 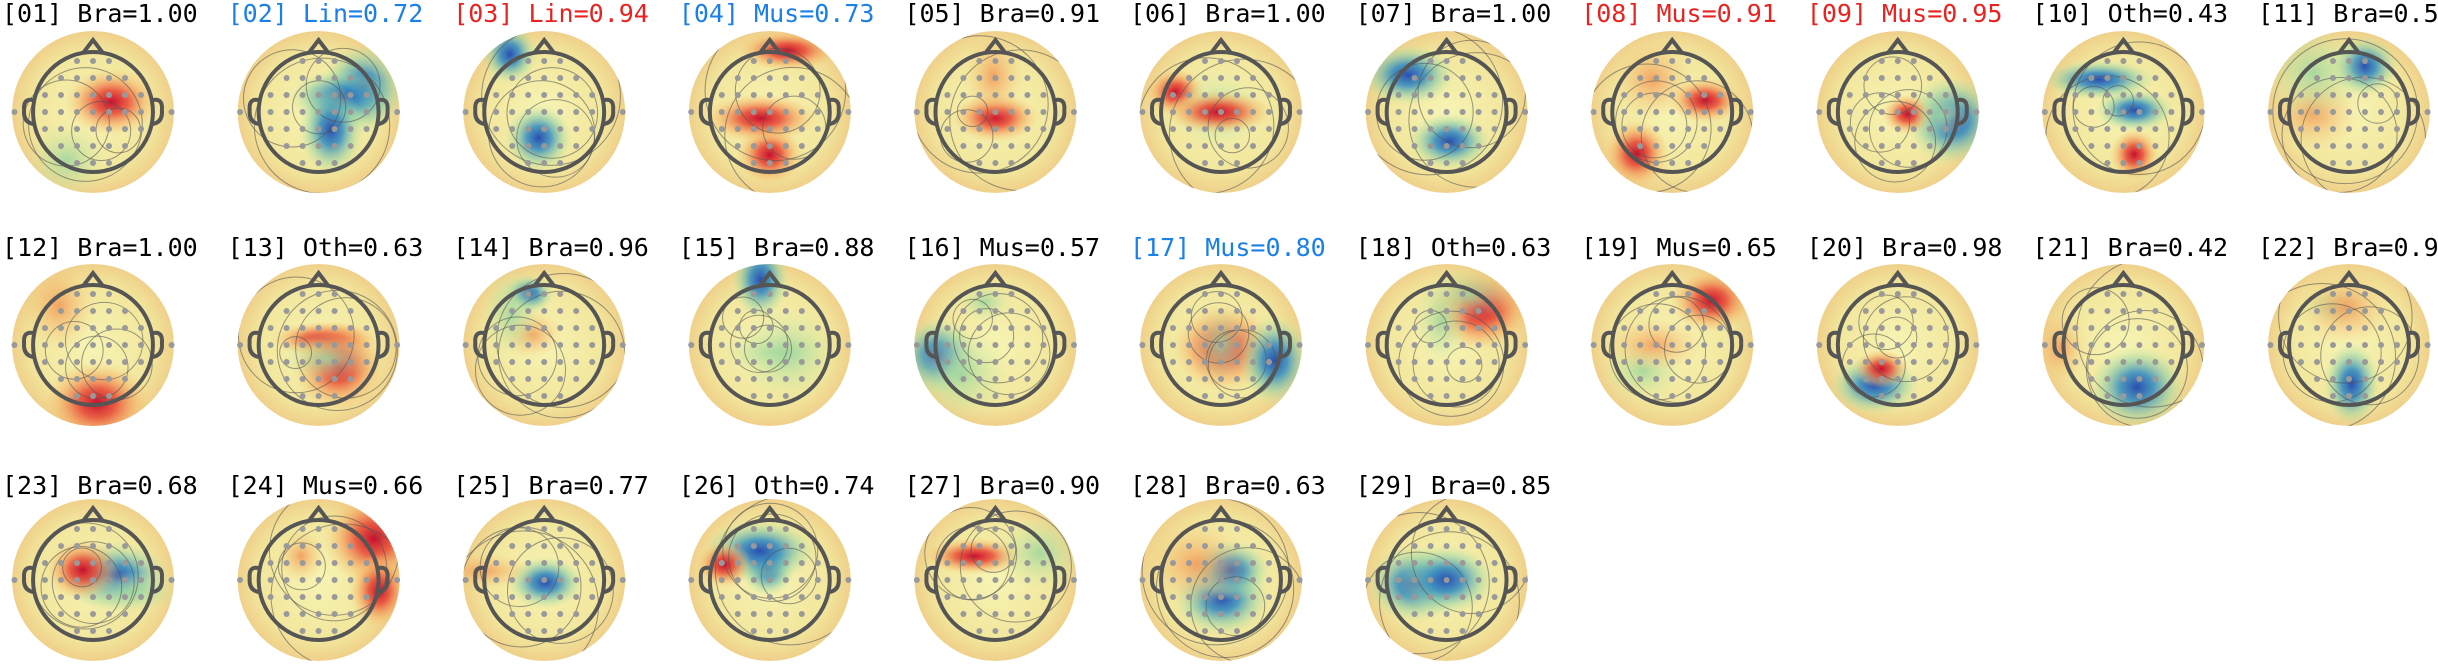 I want to click on component-label: [20] Bra=0.98, so click(x=1905, y=247).